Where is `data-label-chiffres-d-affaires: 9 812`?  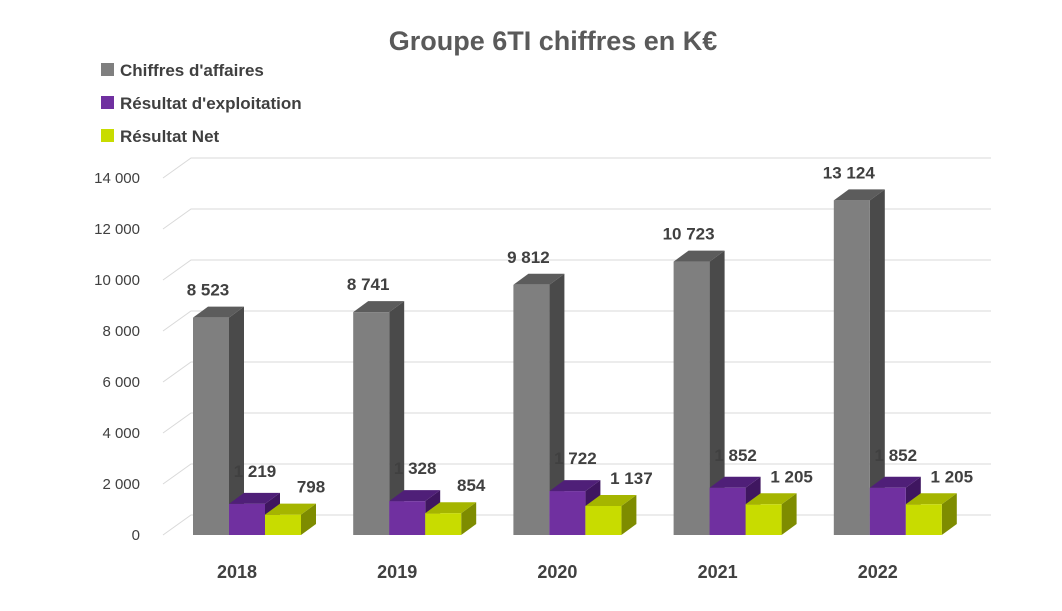
data-label-chiffres-d-affaires: 9 812 is located at coordinates (528, 257).